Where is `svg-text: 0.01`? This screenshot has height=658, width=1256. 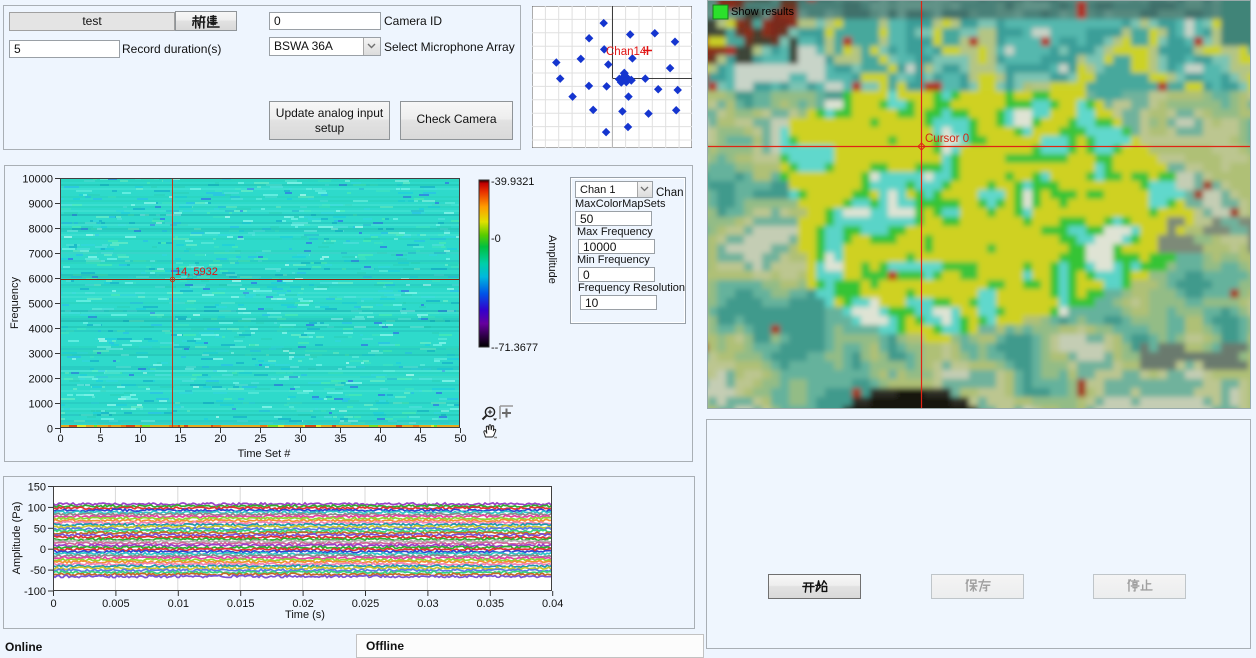 svg-text: 0.01 is located at coordinates (178, 604).